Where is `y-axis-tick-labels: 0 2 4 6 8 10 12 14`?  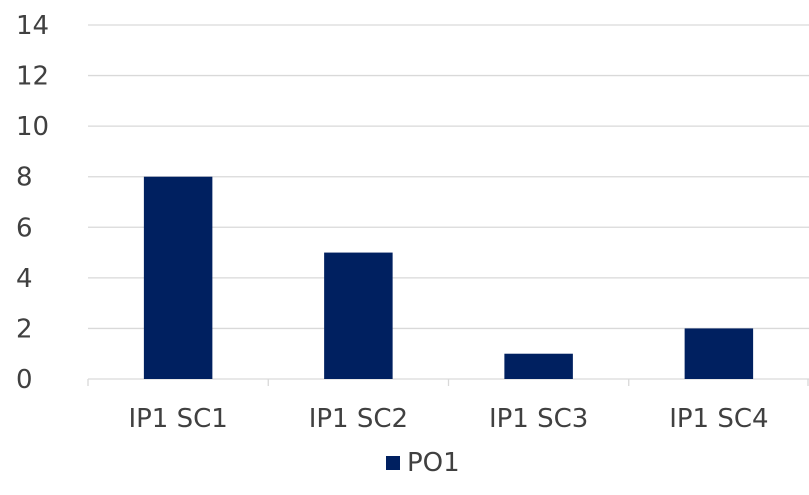 y-axis-tick-labels: 0 2 4 6 8 10 12 14 is located at coordinates (32, 203).